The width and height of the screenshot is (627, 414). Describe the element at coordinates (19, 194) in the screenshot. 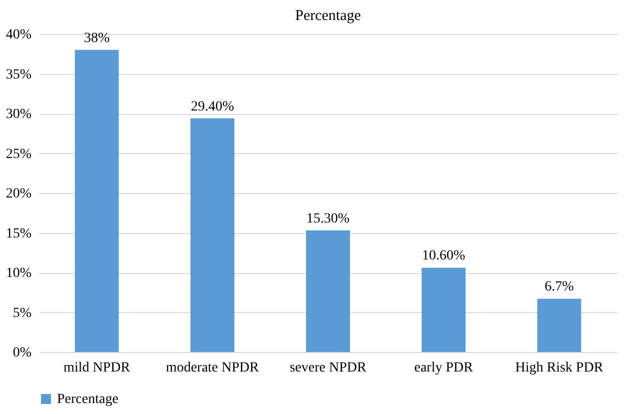

I see `y-tick-label: 20%` at that location.